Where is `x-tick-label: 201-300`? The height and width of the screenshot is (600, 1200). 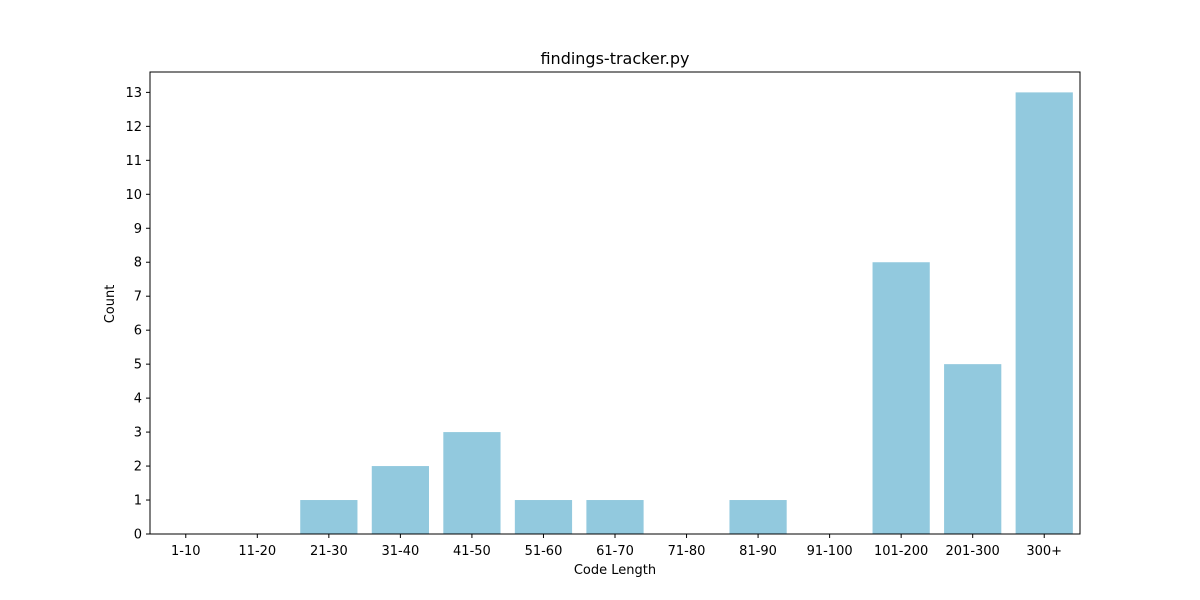
x-tick-label: 201-300 is located at coordinates (973, 551).